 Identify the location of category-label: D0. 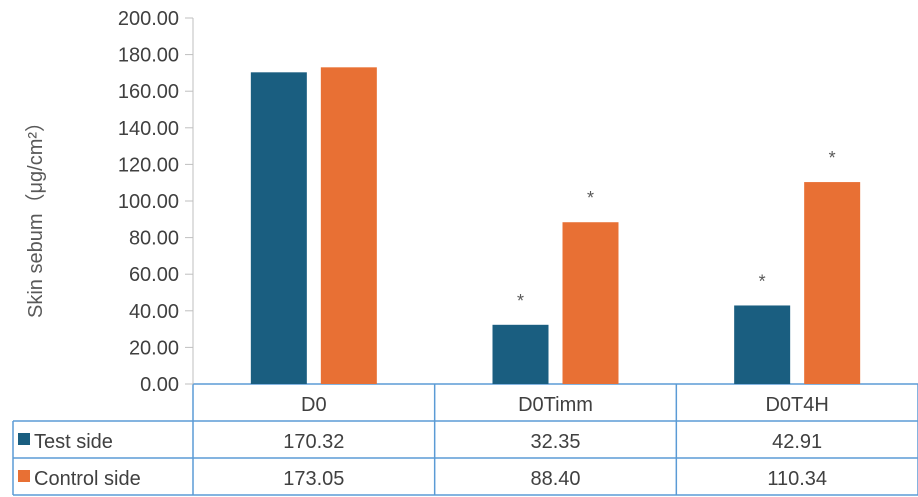
(314, 405).